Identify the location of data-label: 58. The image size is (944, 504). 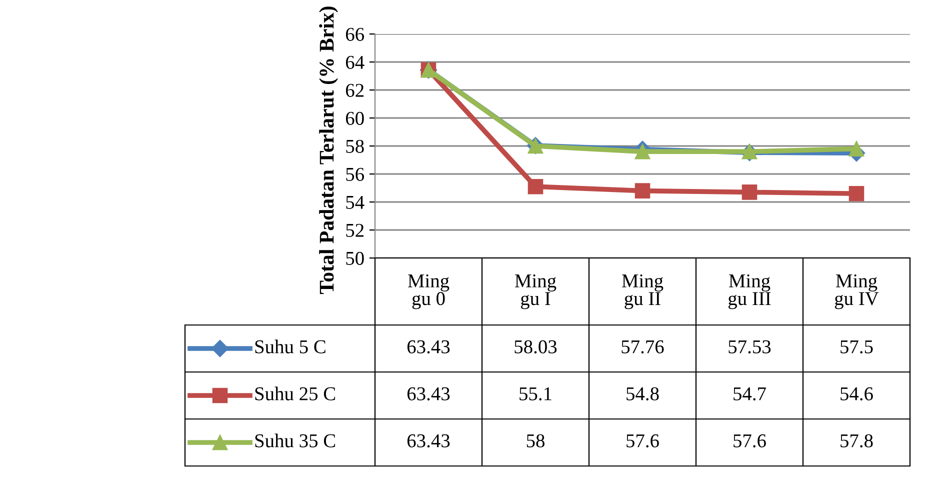
(535, 441).